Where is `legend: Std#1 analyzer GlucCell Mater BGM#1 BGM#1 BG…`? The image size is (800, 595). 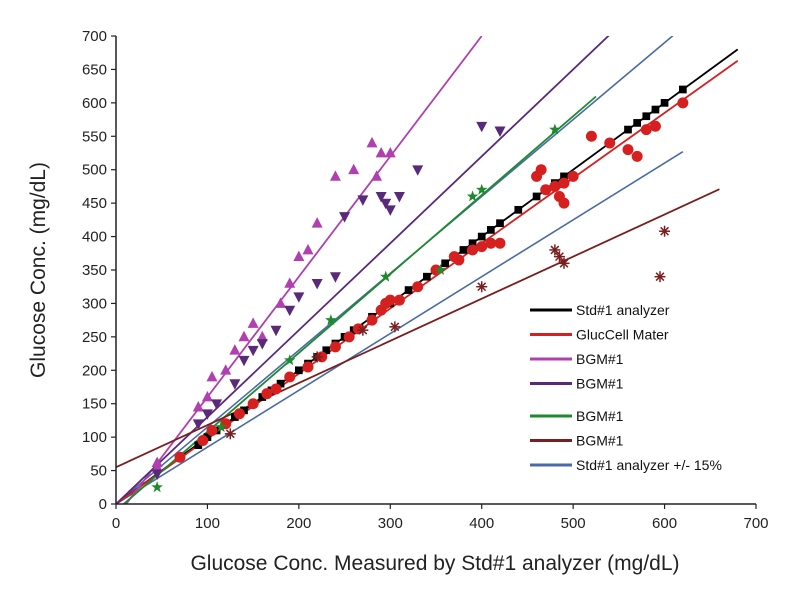
legend: Std#1 analyzer GlucCell Mater BGM#1 BGM#1 BG… is located at coordinates (626, 387).